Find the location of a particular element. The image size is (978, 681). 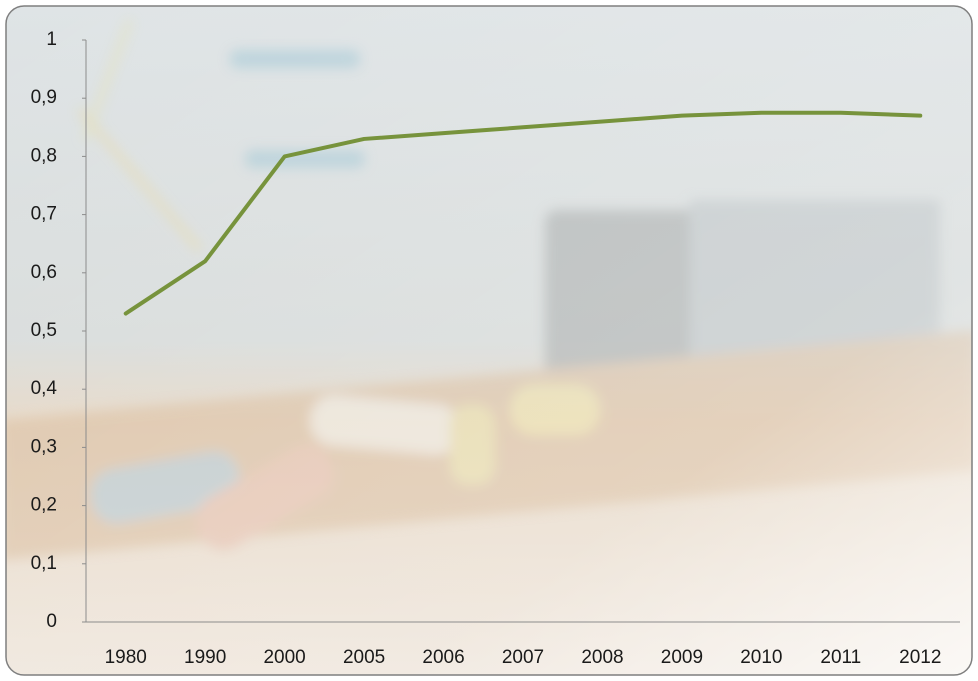

y-tick-label: 0,3 is located at coordinates (44, 446).